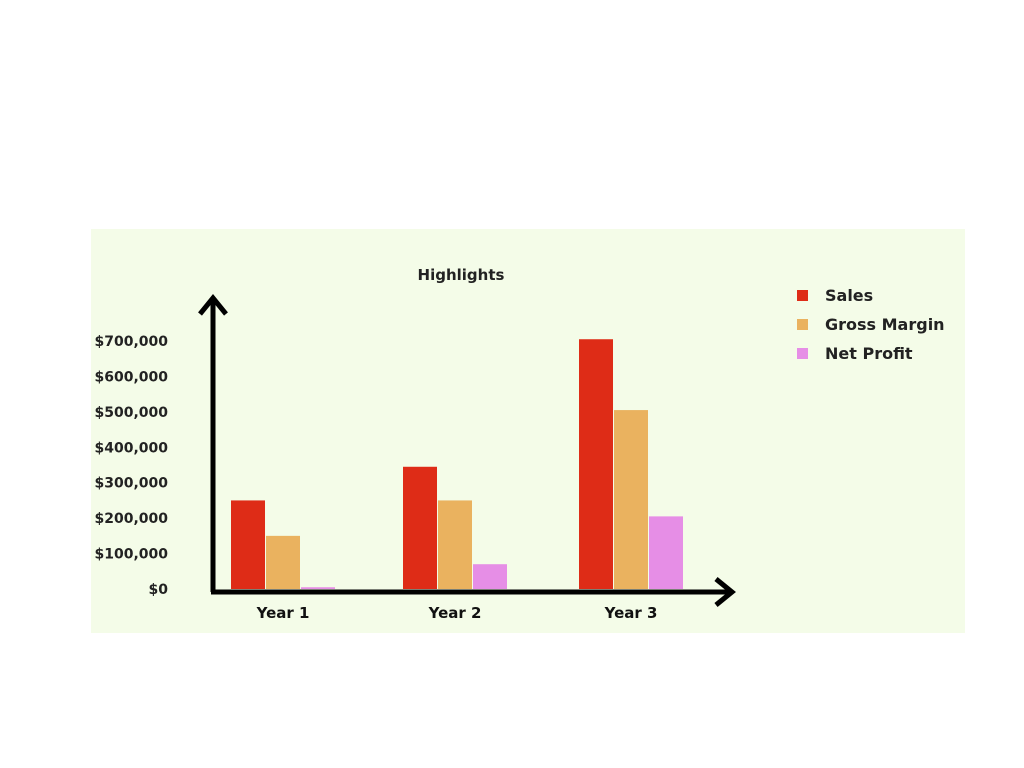 This screenshot has width=1024, height=768. I want to click on legend-label: Sales, so click(849, 295).